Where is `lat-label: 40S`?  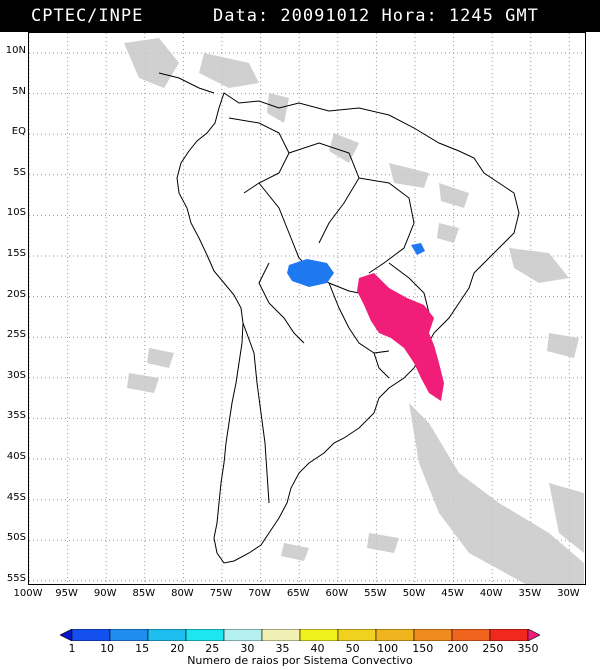
lat-label: 40S is located at coordinates (16, 456).